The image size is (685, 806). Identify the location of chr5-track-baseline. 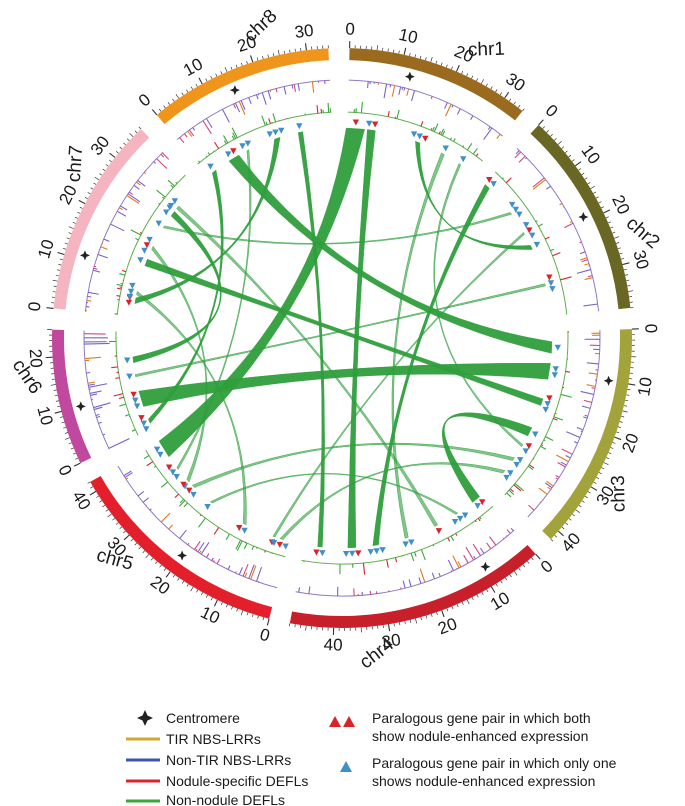
(197, 527).